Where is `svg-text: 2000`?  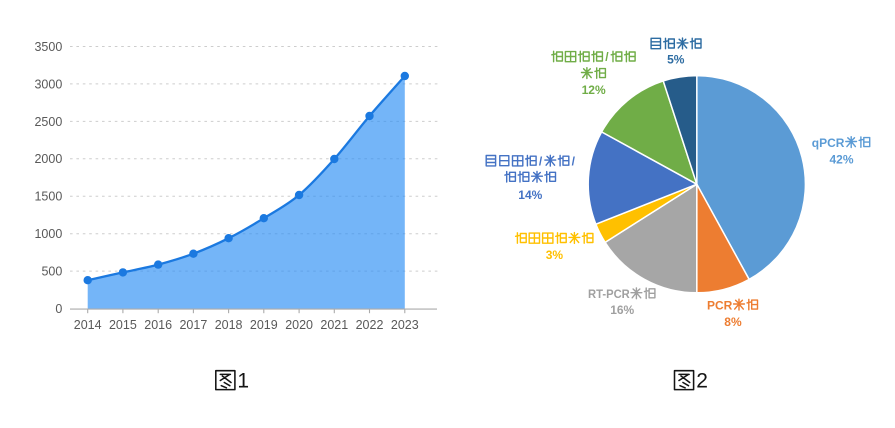
svg-text: 2000 is located at coordinates (48, 159).